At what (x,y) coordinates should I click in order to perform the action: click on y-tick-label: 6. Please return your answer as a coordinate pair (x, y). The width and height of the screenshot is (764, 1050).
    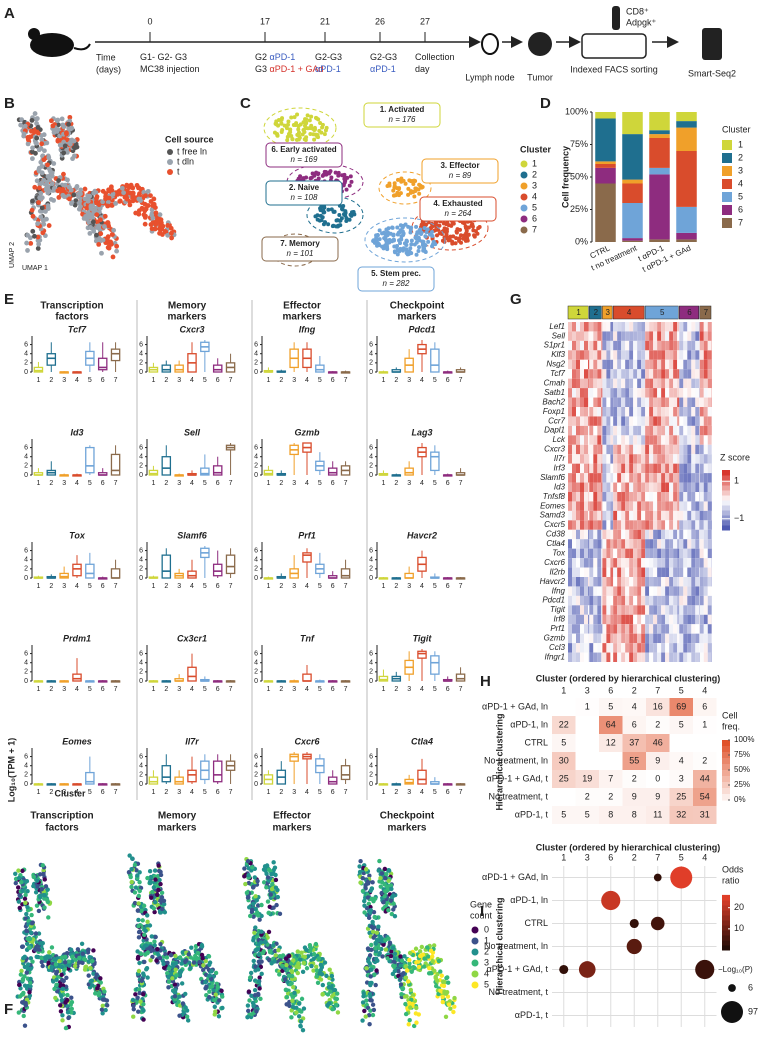
    Looking at the image, I should click on (141, 550).